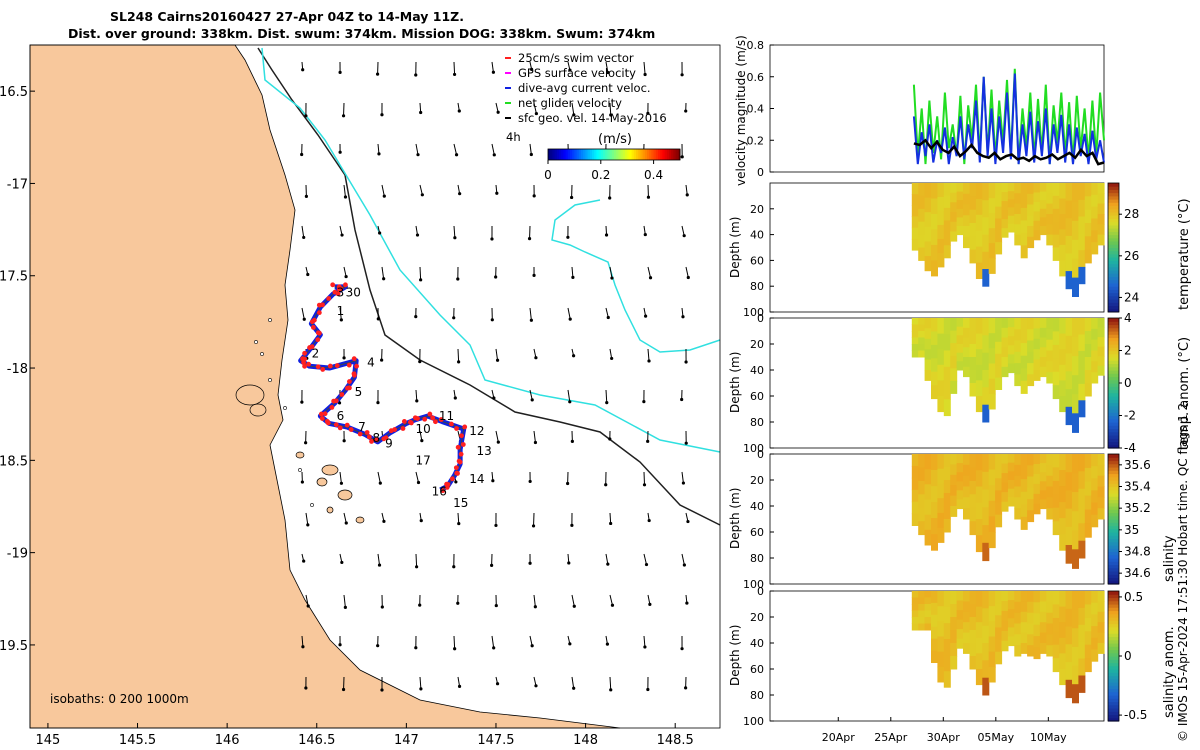  Describe the element at coordinates (17, 554) in the screenshot. I see `map-ytick-label: -19` at that location.